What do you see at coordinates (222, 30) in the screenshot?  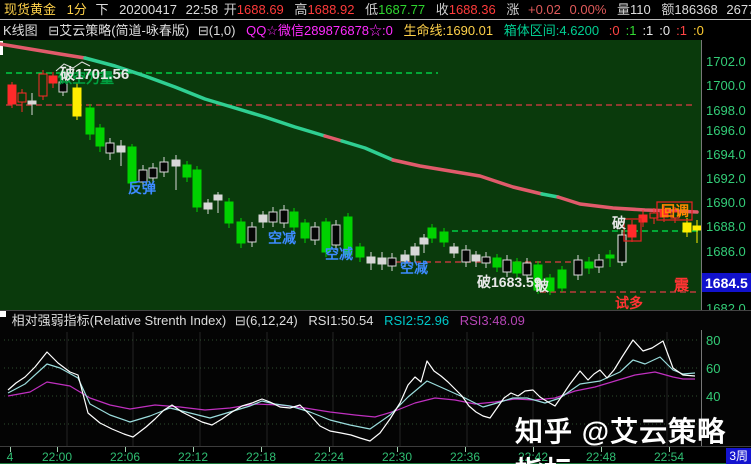 I see `indicator-params: (1,0)` at bounding box center [222, 30].